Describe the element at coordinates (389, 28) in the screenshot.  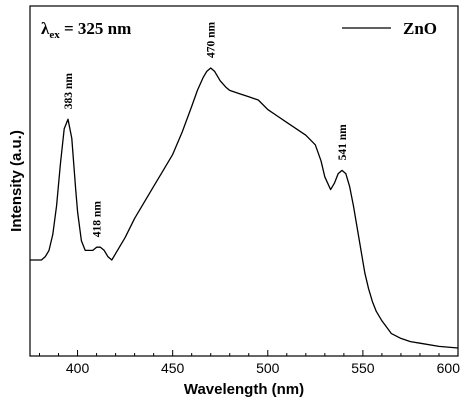
I see `legend: ZnO` at that location.